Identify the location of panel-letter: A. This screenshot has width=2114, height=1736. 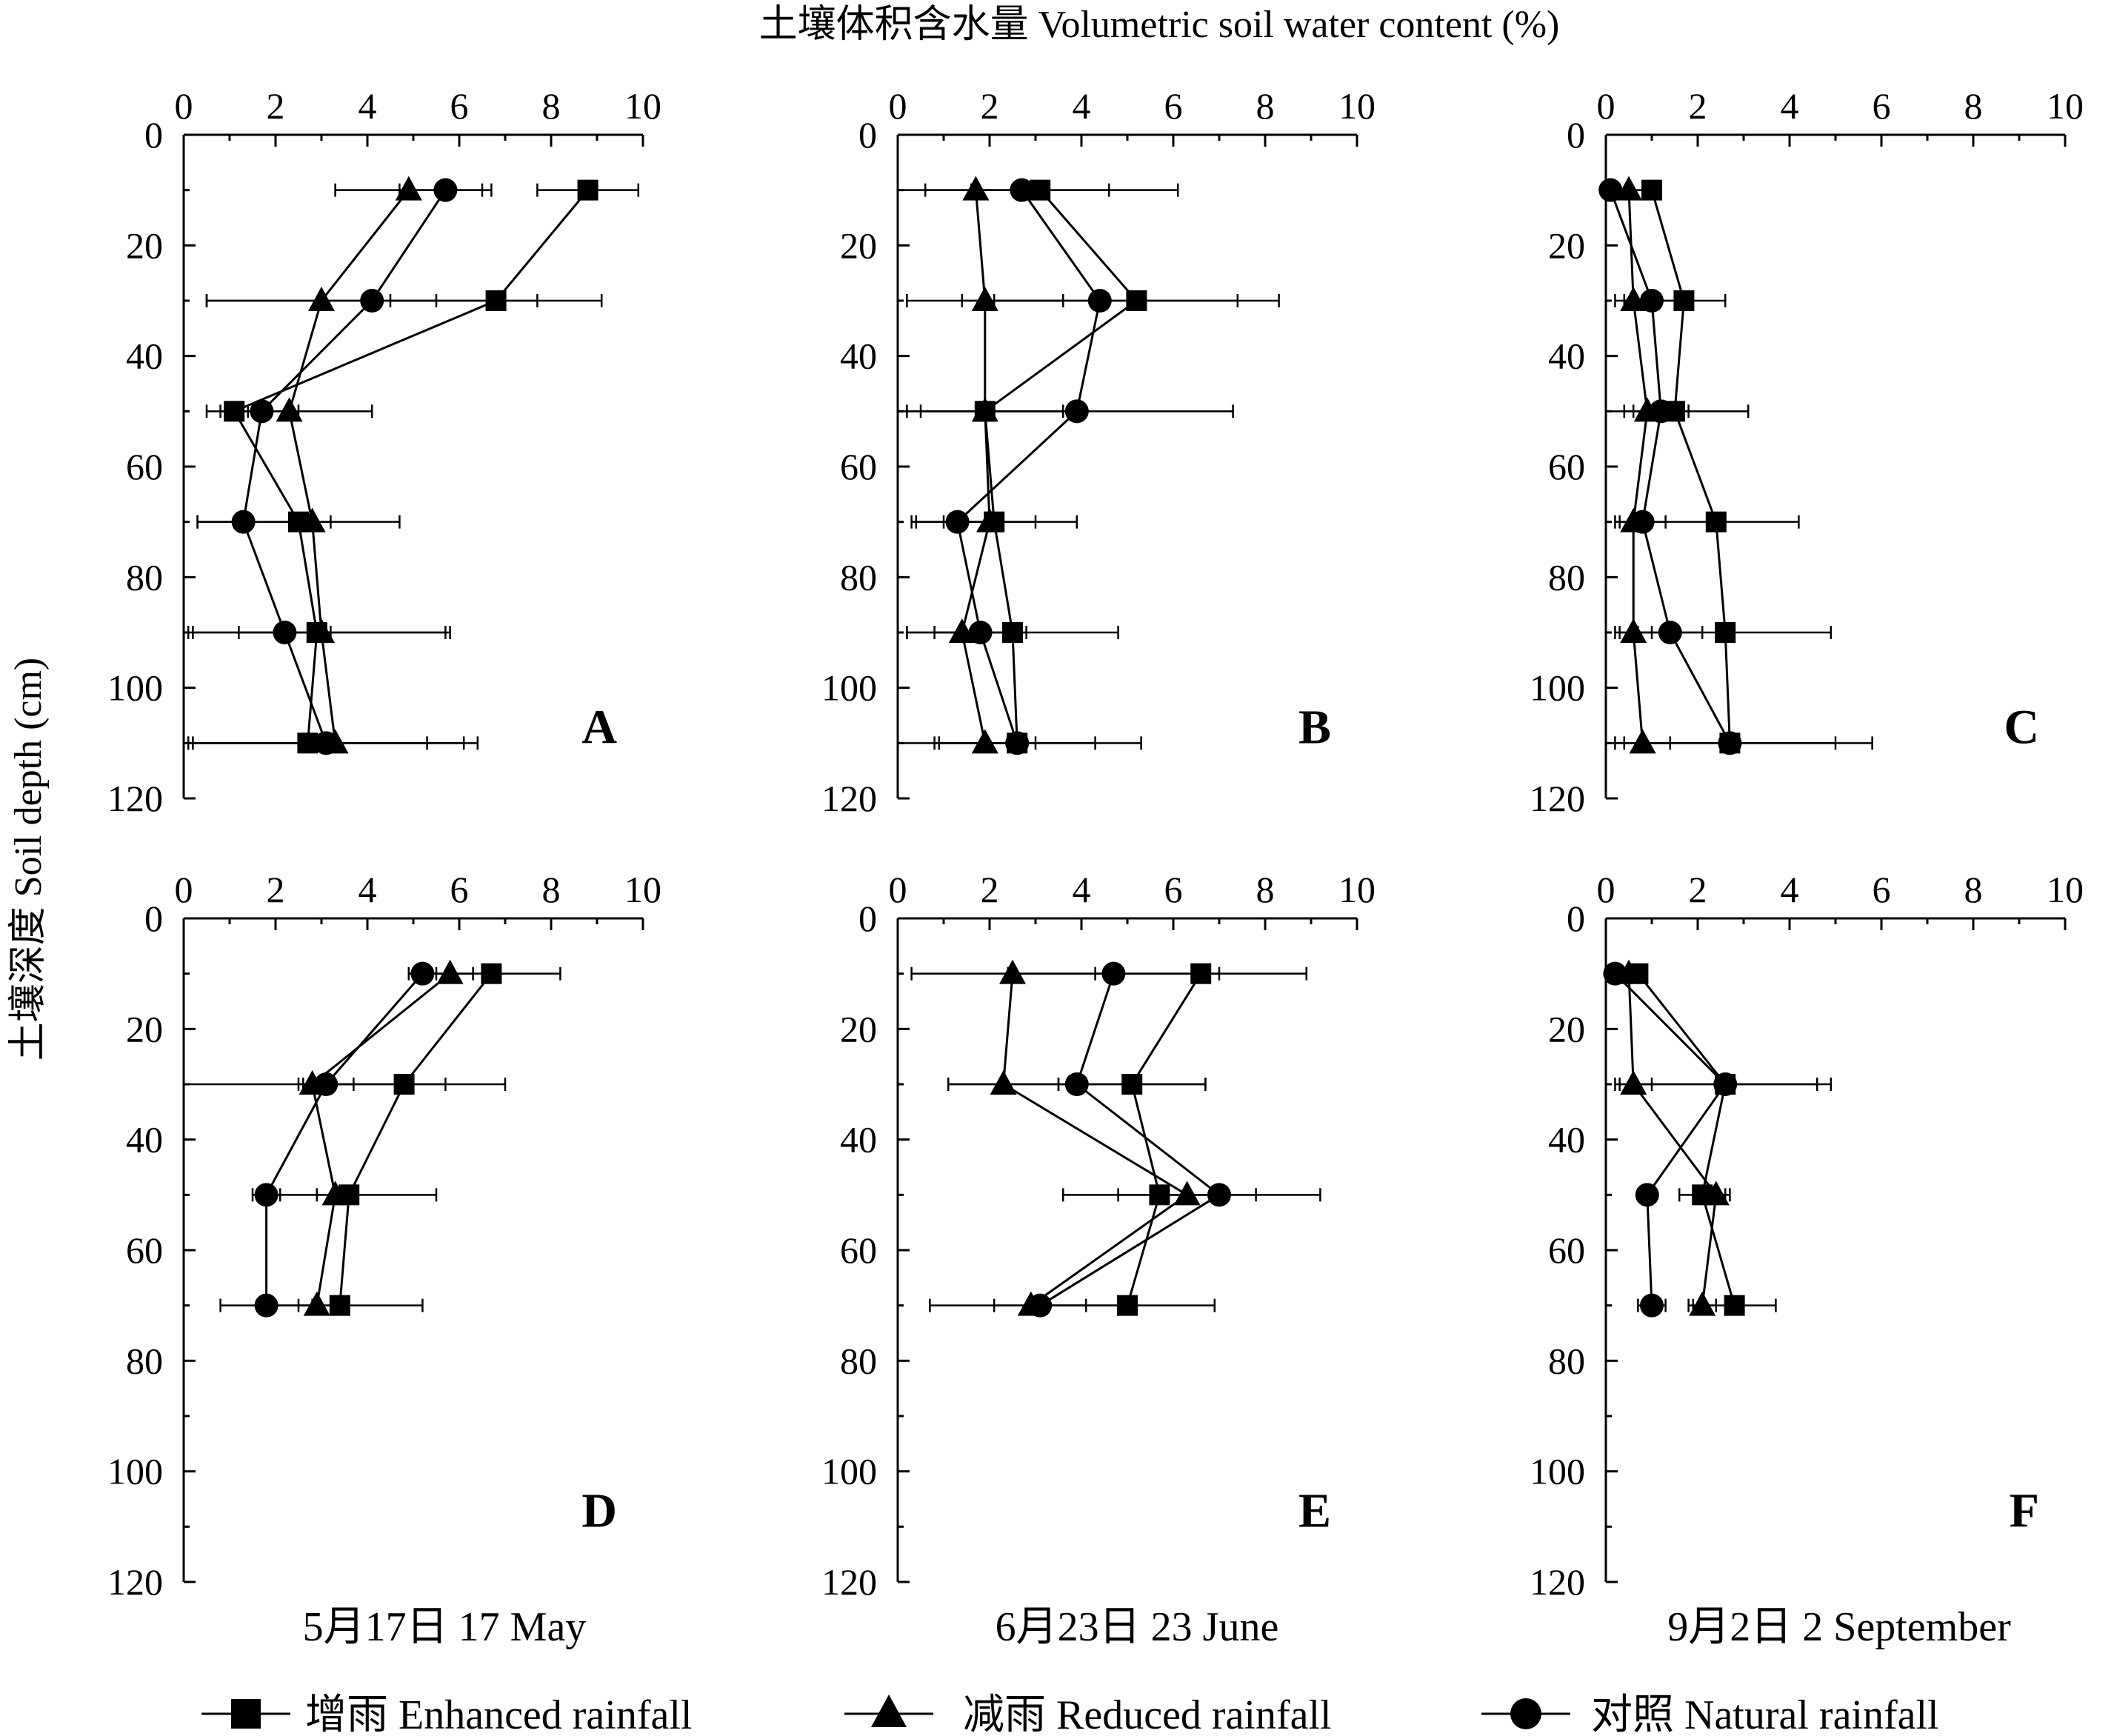
(599, 727).